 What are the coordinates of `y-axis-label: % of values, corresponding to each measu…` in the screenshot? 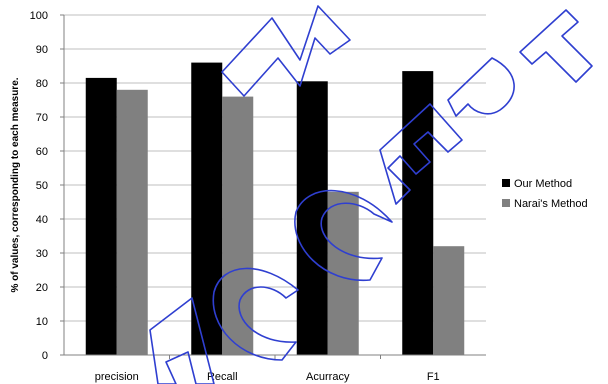 It's located at (15, 184).